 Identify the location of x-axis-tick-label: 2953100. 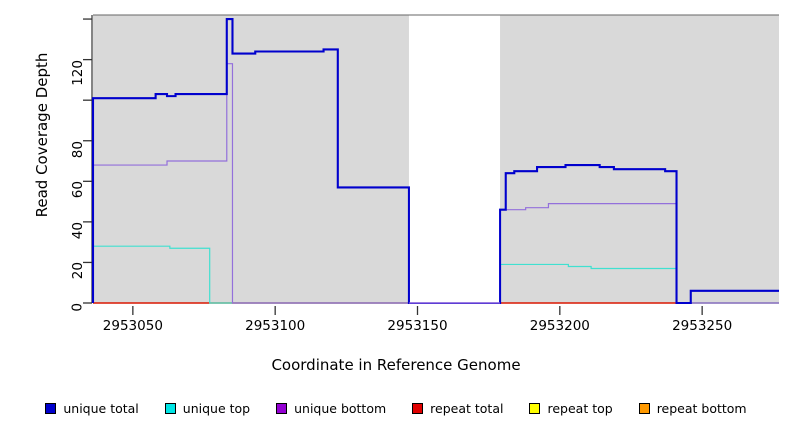
(275, 326).